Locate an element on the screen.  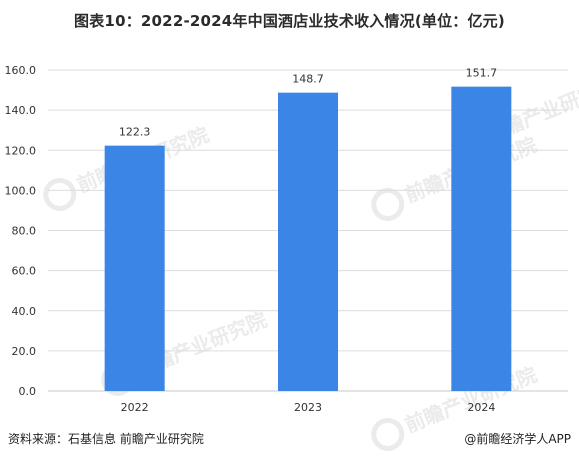
bar-value-label: 151.7 is located at coordinates (482, 73).